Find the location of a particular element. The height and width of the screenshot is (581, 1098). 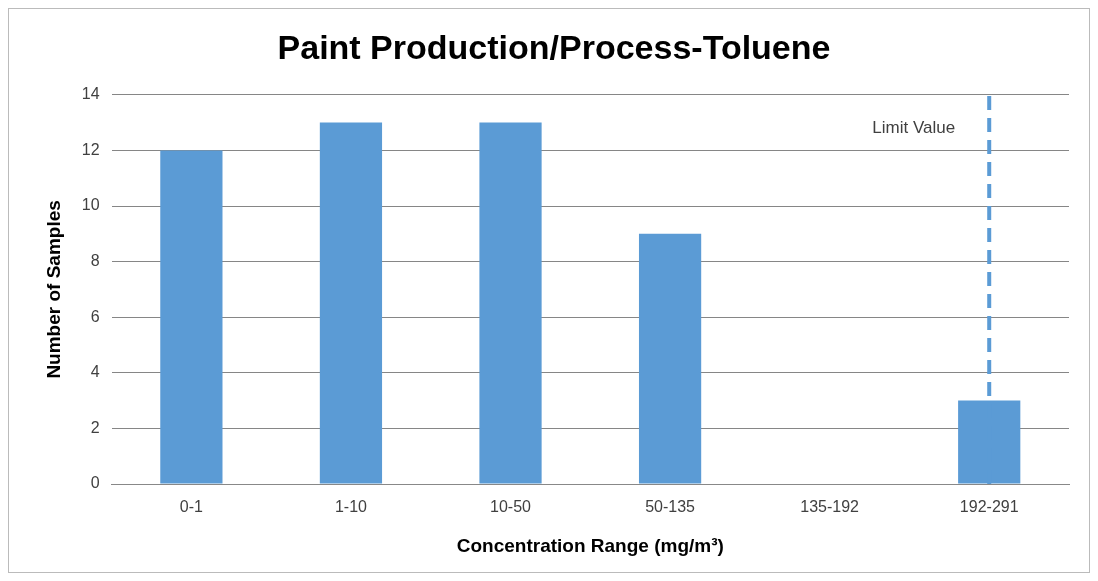

ref-line-label: Limit Value is located at coordinates (914, 128).